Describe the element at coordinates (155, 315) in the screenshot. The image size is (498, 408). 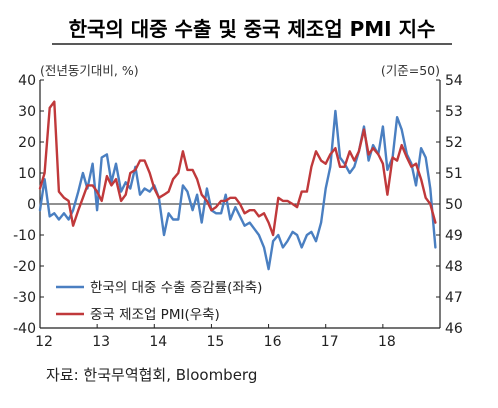
I see `legend-label: 중국 제조업 PMI(우축)` at that location.